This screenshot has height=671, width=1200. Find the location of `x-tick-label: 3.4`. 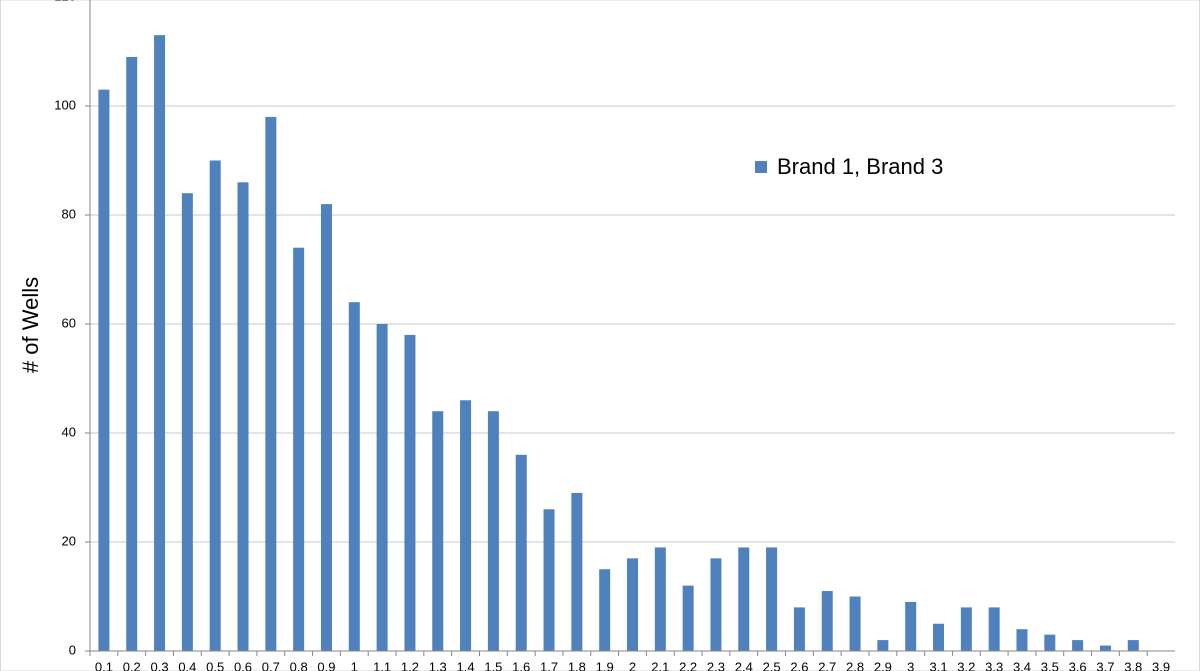

x-tick-label: 3.4 is located at coordinates (1022, 665).